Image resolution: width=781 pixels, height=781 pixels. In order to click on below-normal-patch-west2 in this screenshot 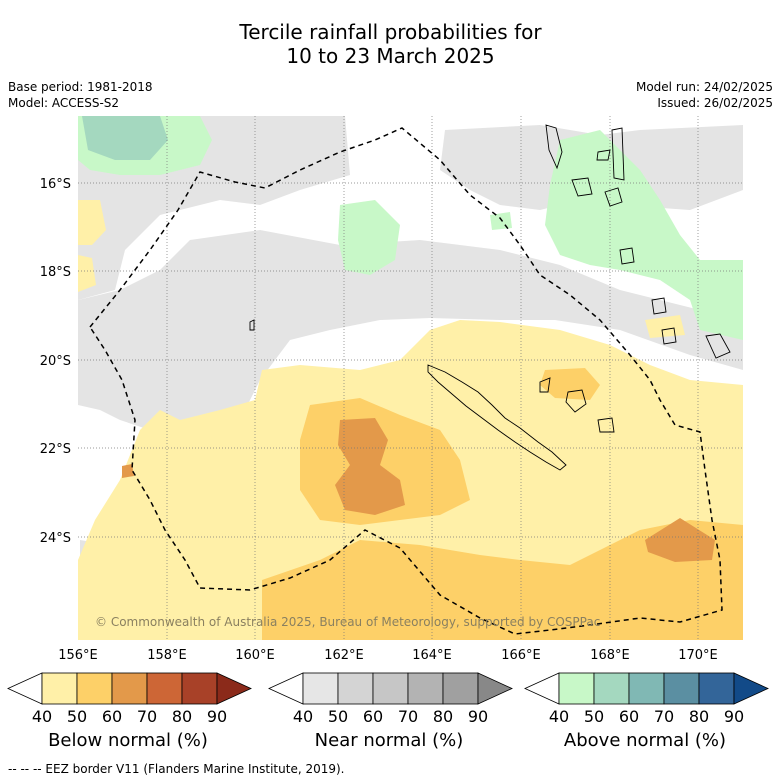, I will do `click(87, 273)`.